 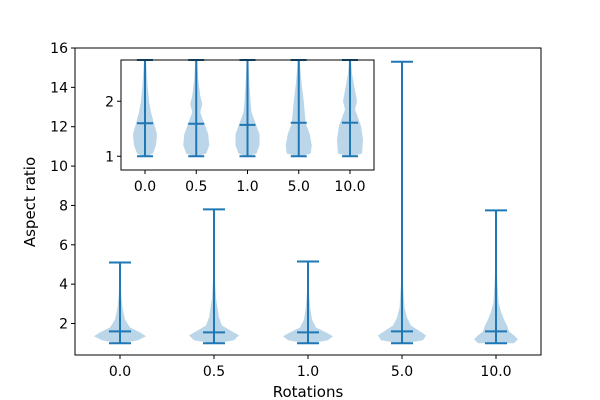 I want to click on inset-axis-ticks: 0.0 0.5 1.0 5.0 10.0 1 2, so click(x=235, y=144).